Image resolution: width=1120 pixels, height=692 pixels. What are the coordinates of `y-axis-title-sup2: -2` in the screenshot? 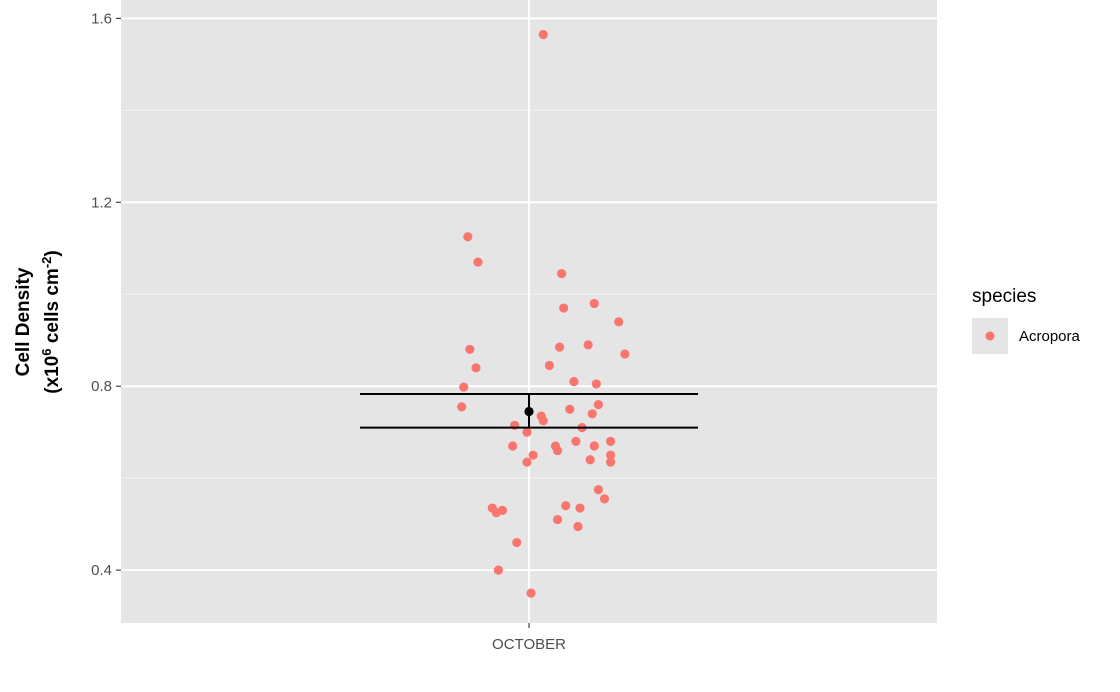 It's located at (46, 263).